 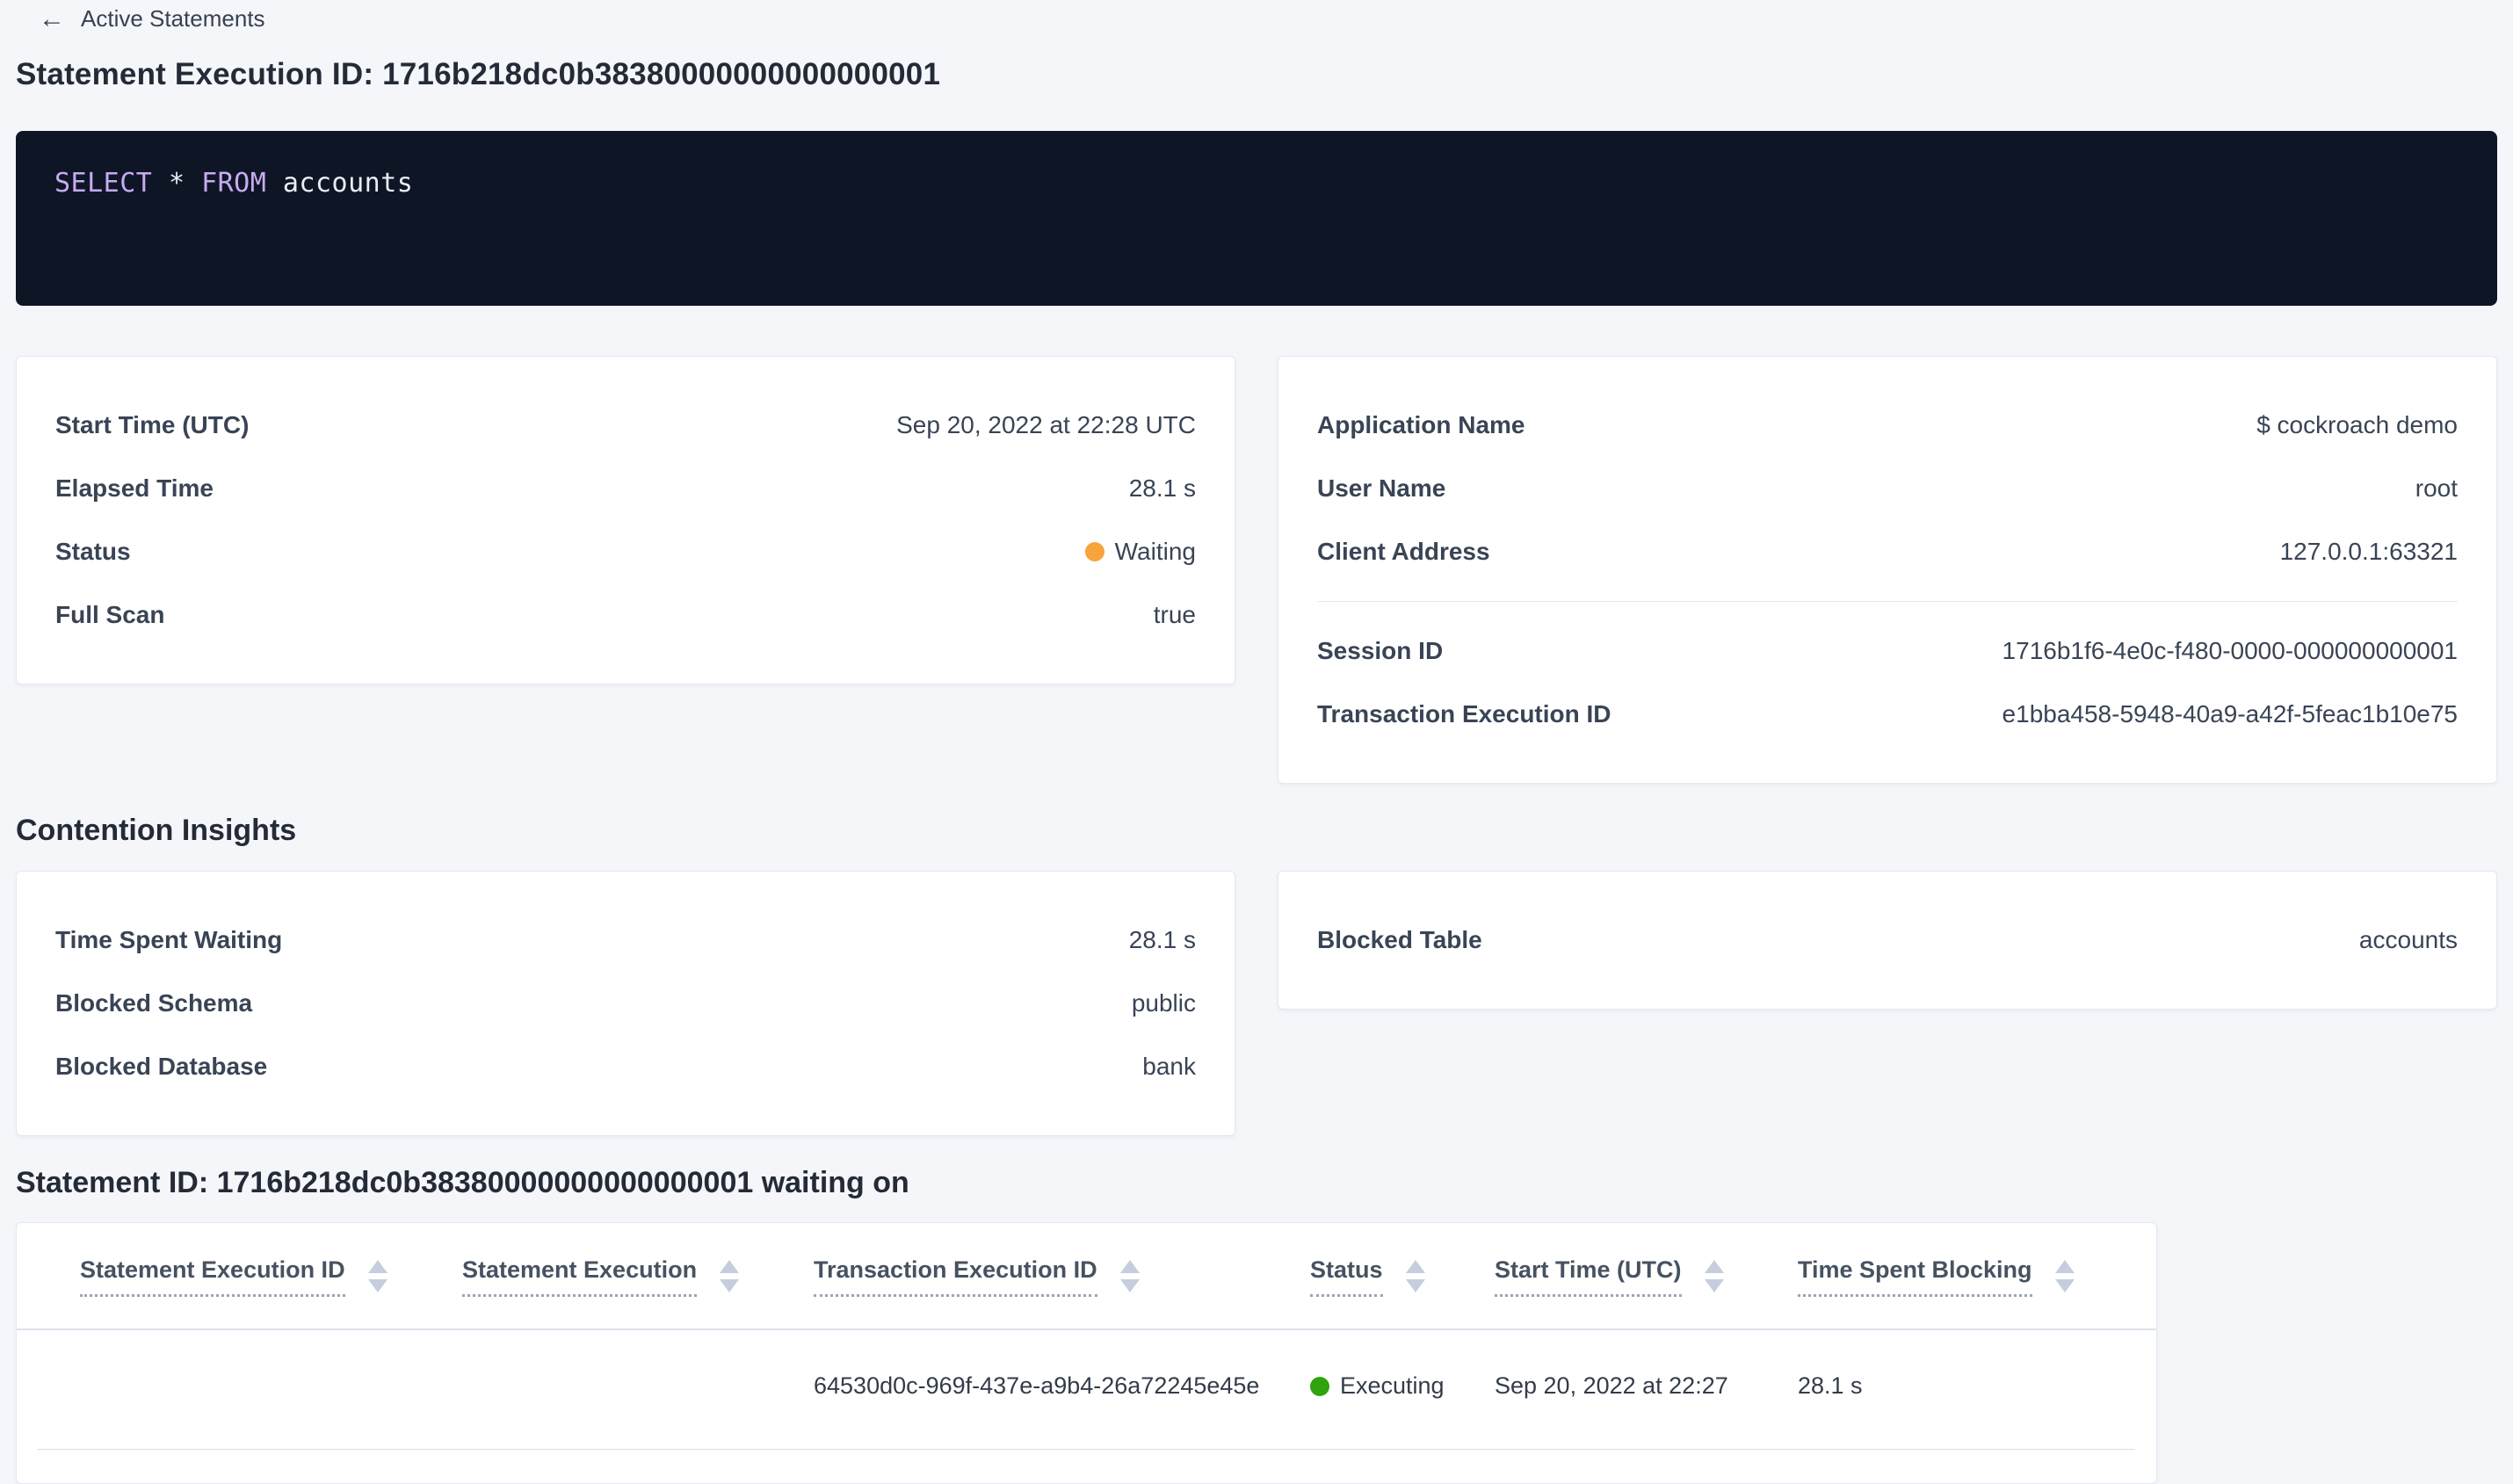 I want to click on session-id-label: Session ID, so click(x=1381, y=650).